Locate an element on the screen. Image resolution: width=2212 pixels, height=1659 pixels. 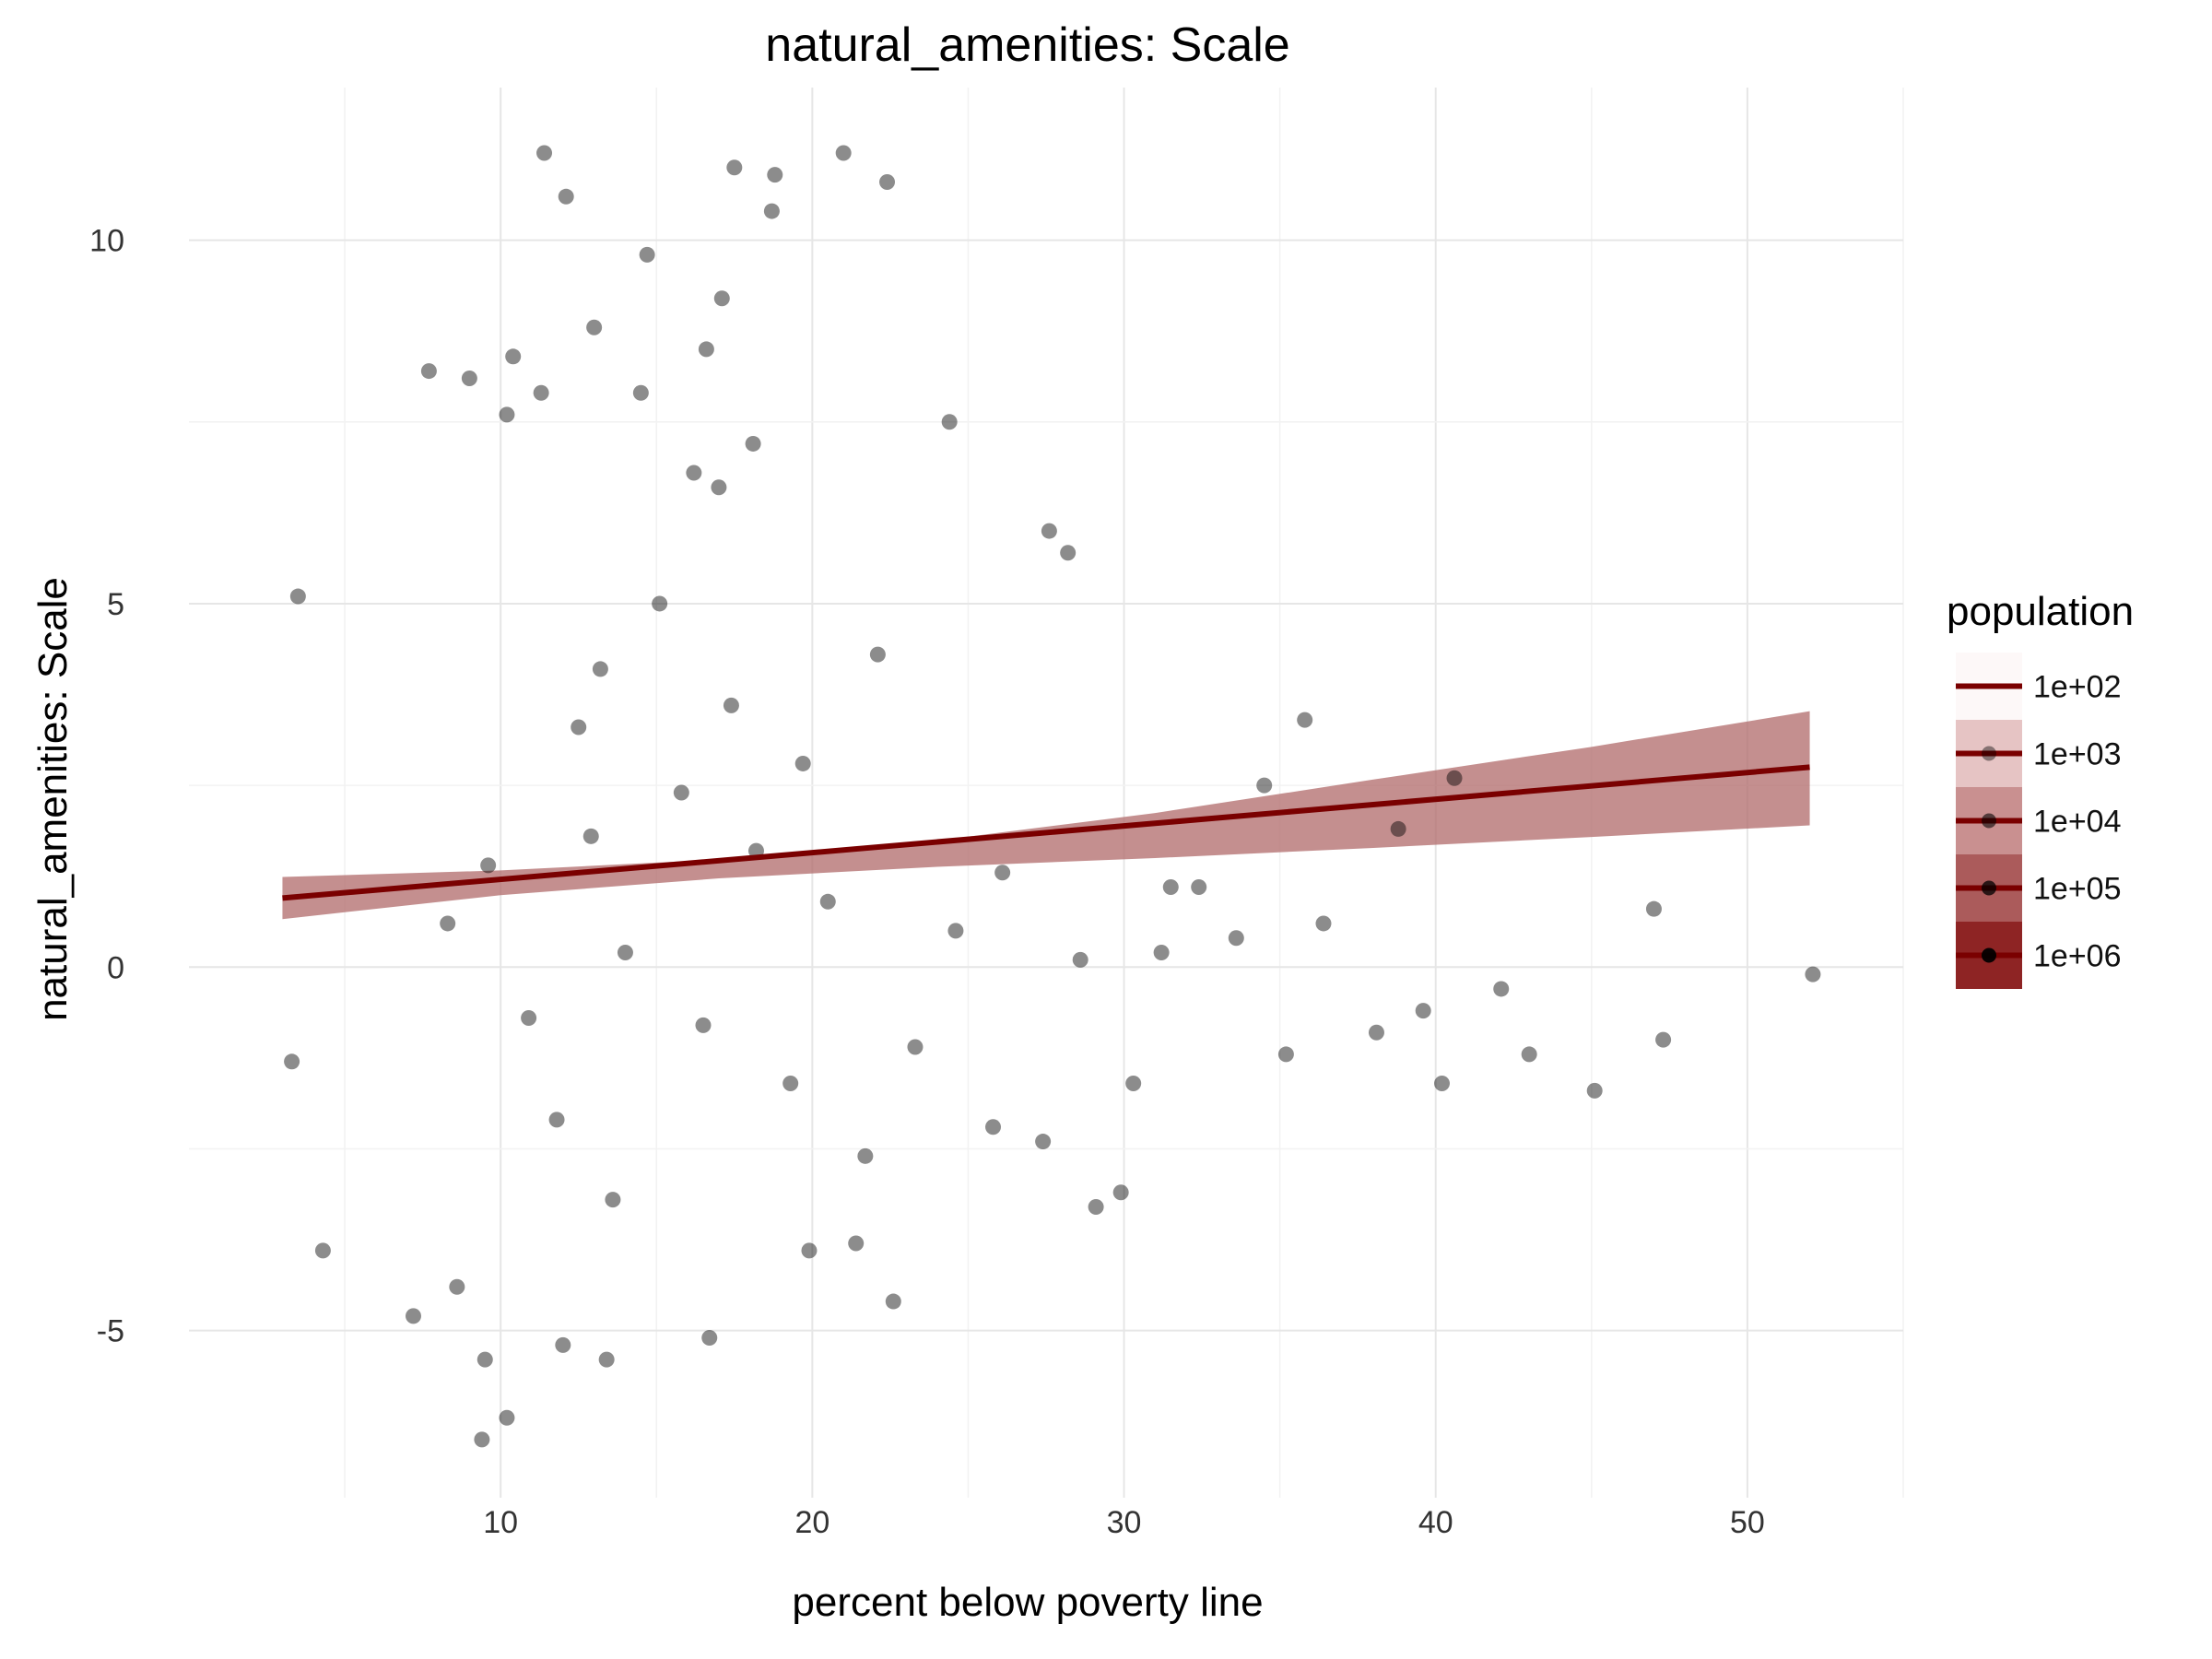
x-tick-label: 40 is located at coordinates (1435, 1522).